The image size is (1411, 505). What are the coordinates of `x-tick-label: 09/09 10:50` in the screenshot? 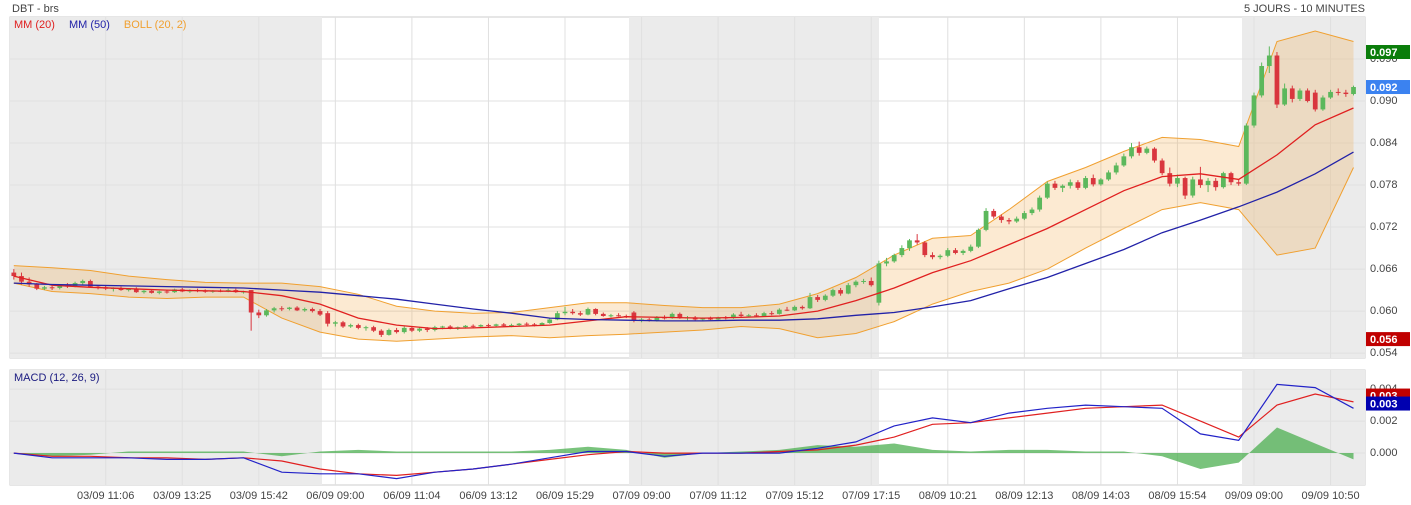 It's located at (1330, 496).